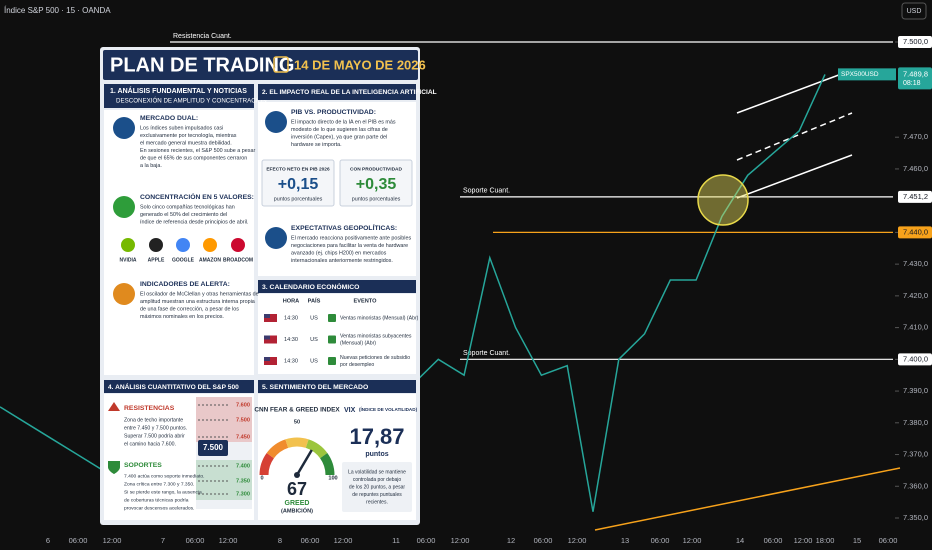 This screenshot has width=932, height=550. I want to click on paragraph-line: máximos nominales en los precios., so click(182, 317).